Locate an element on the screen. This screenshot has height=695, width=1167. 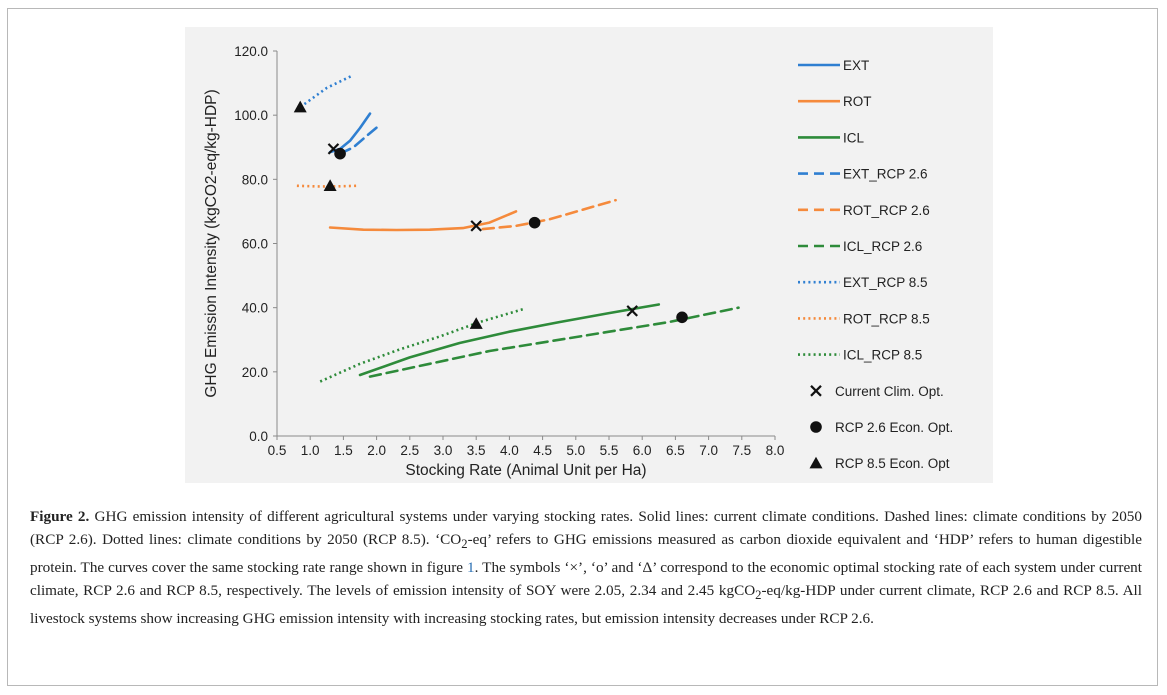
caption-subscript-1: 2 is located at coordinates (464, 544).